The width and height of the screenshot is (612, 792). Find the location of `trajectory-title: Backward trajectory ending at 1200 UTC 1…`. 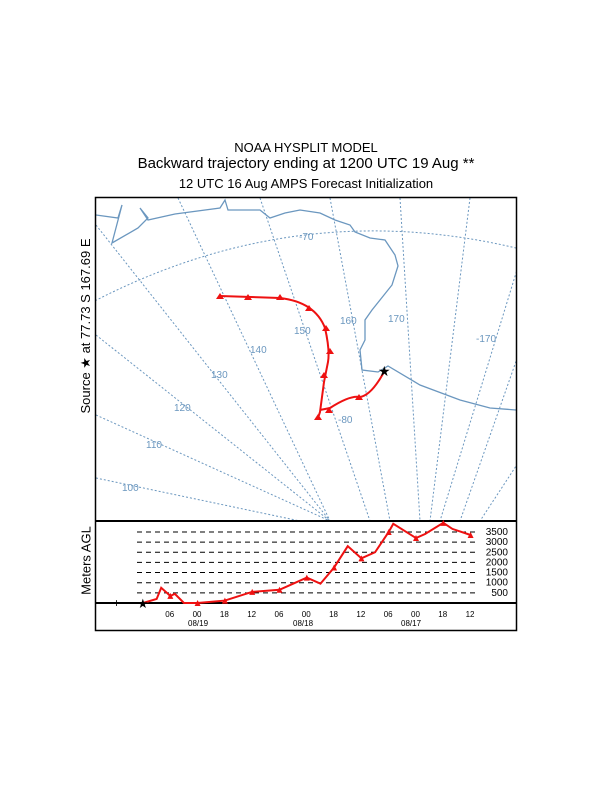

trajectory-title: Backward trajectory ending at 1200 UTC 1… is located at coordinates (306, 163).